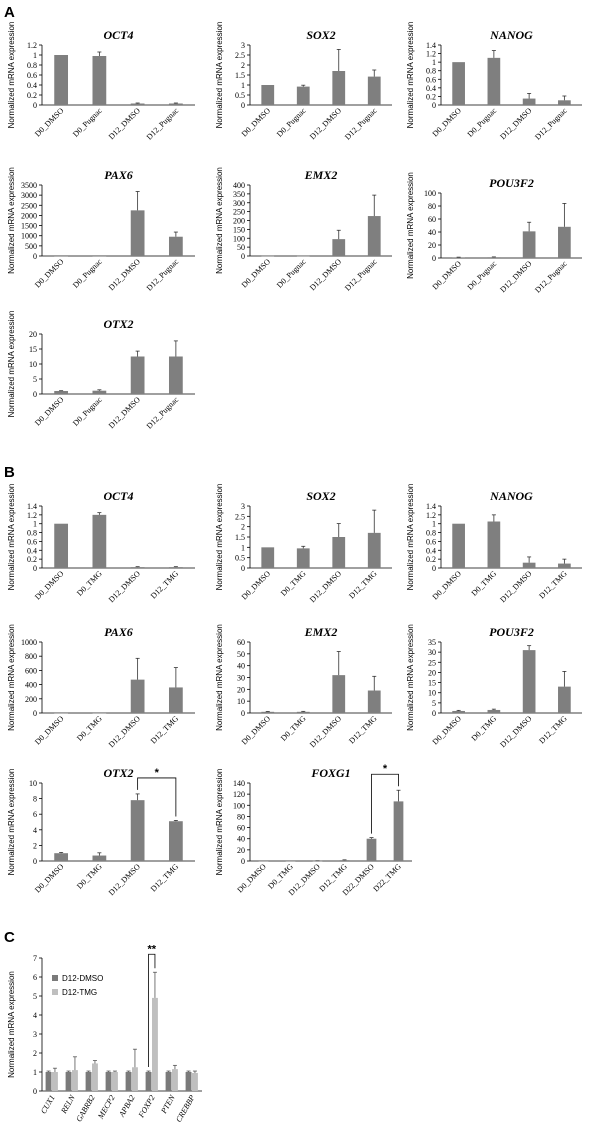 The image size is (596, 1131). I want to click on x-tick-label: RELN, so click(68, 1104).